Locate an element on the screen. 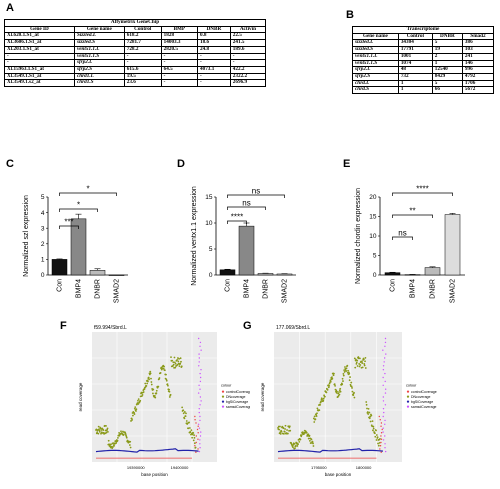 The width and height of the screenshot is (500, 489). x-tick-label: Con is located at coordinates (393, 285).